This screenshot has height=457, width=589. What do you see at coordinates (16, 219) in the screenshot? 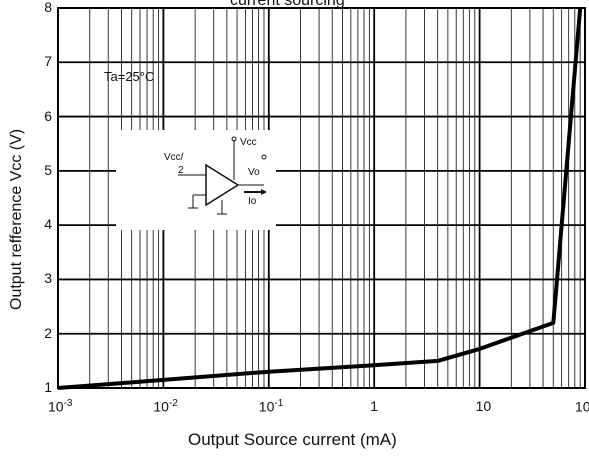
I see `y-axis-label: Output refference Vcc (V)` at bounding box center [16, 219].